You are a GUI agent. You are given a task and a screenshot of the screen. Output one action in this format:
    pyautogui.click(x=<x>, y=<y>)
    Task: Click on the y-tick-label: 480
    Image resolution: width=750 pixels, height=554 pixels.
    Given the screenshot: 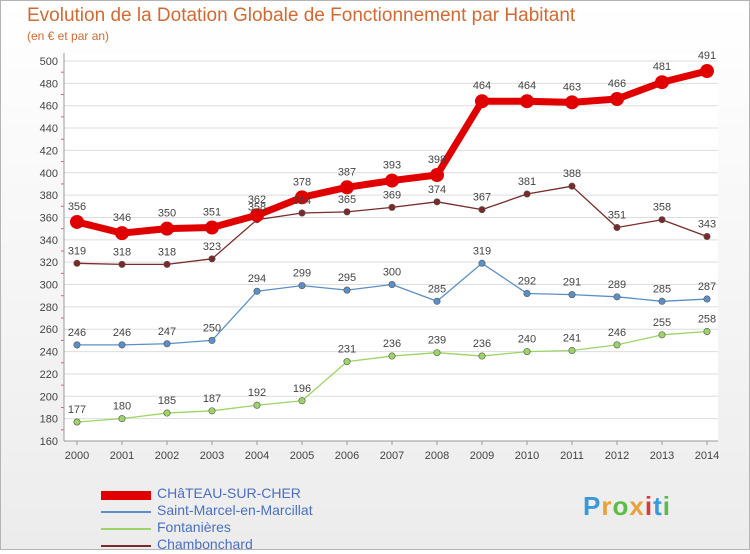 What is the action you would take?
    pyautogui.click(x=49, y=84)
    